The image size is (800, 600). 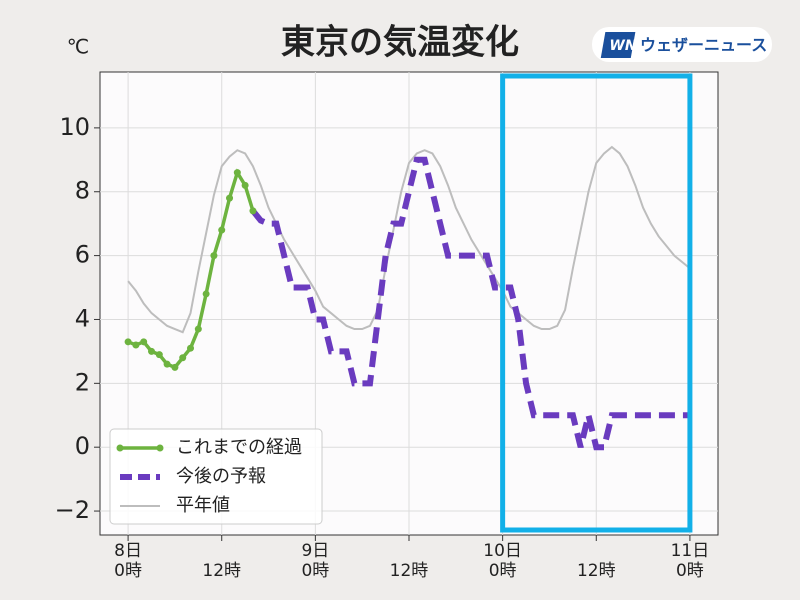 I want to click on chart-title: 東京の気温変化, so click(x=400, y=43).